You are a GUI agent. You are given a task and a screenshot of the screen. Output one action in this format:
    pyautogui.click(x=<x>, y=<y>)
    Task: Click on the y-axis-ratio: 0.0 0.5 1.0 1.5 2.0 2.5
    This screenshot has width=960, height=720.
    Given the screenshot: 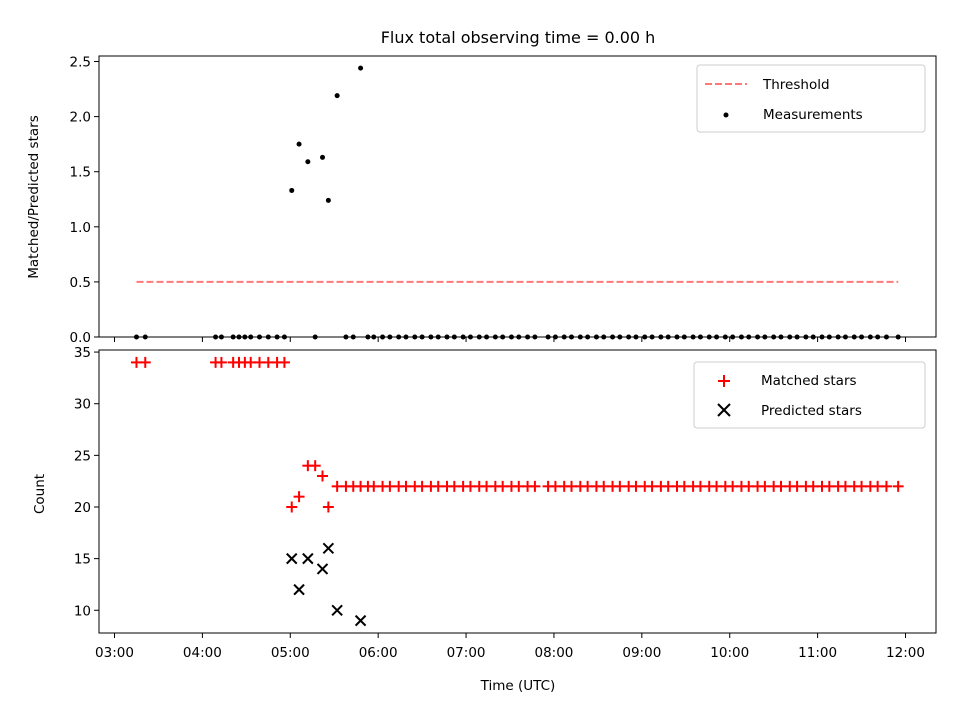 What is the action you would take?
    pyautogui.click(x=84, y=200)
    